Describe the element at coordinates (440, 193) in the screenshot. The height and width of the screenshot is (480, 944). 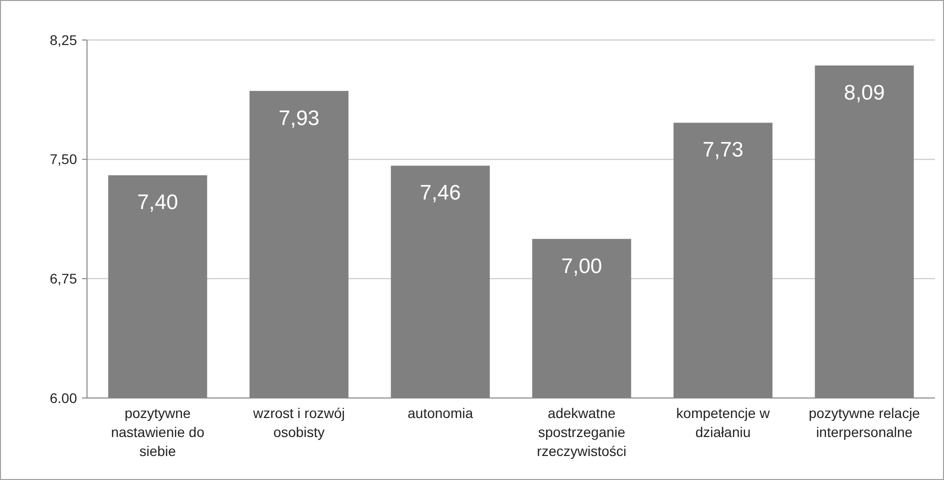
I see `data-label: 7,46` at that location.